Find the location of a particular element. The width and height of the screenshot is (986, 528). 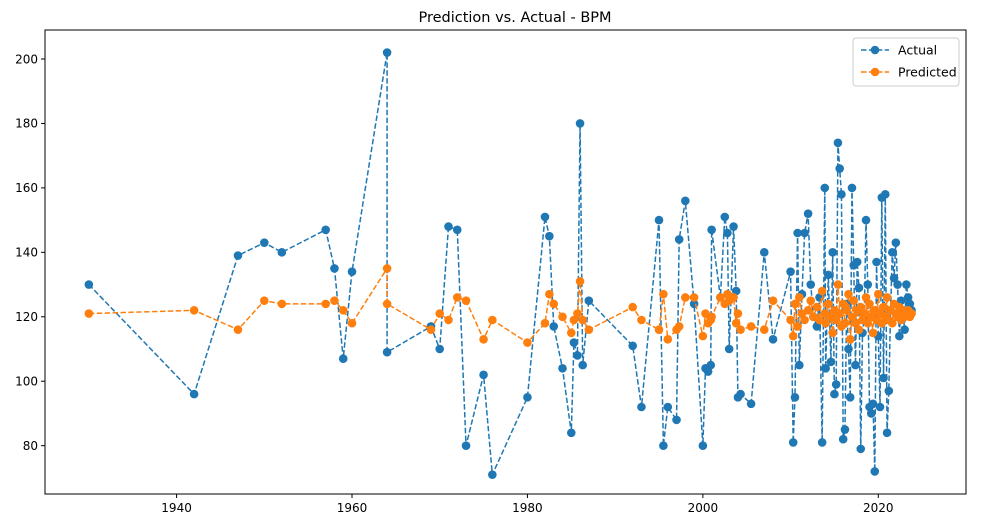

y-tick-label: 140 is located at coordinates (26, 253).